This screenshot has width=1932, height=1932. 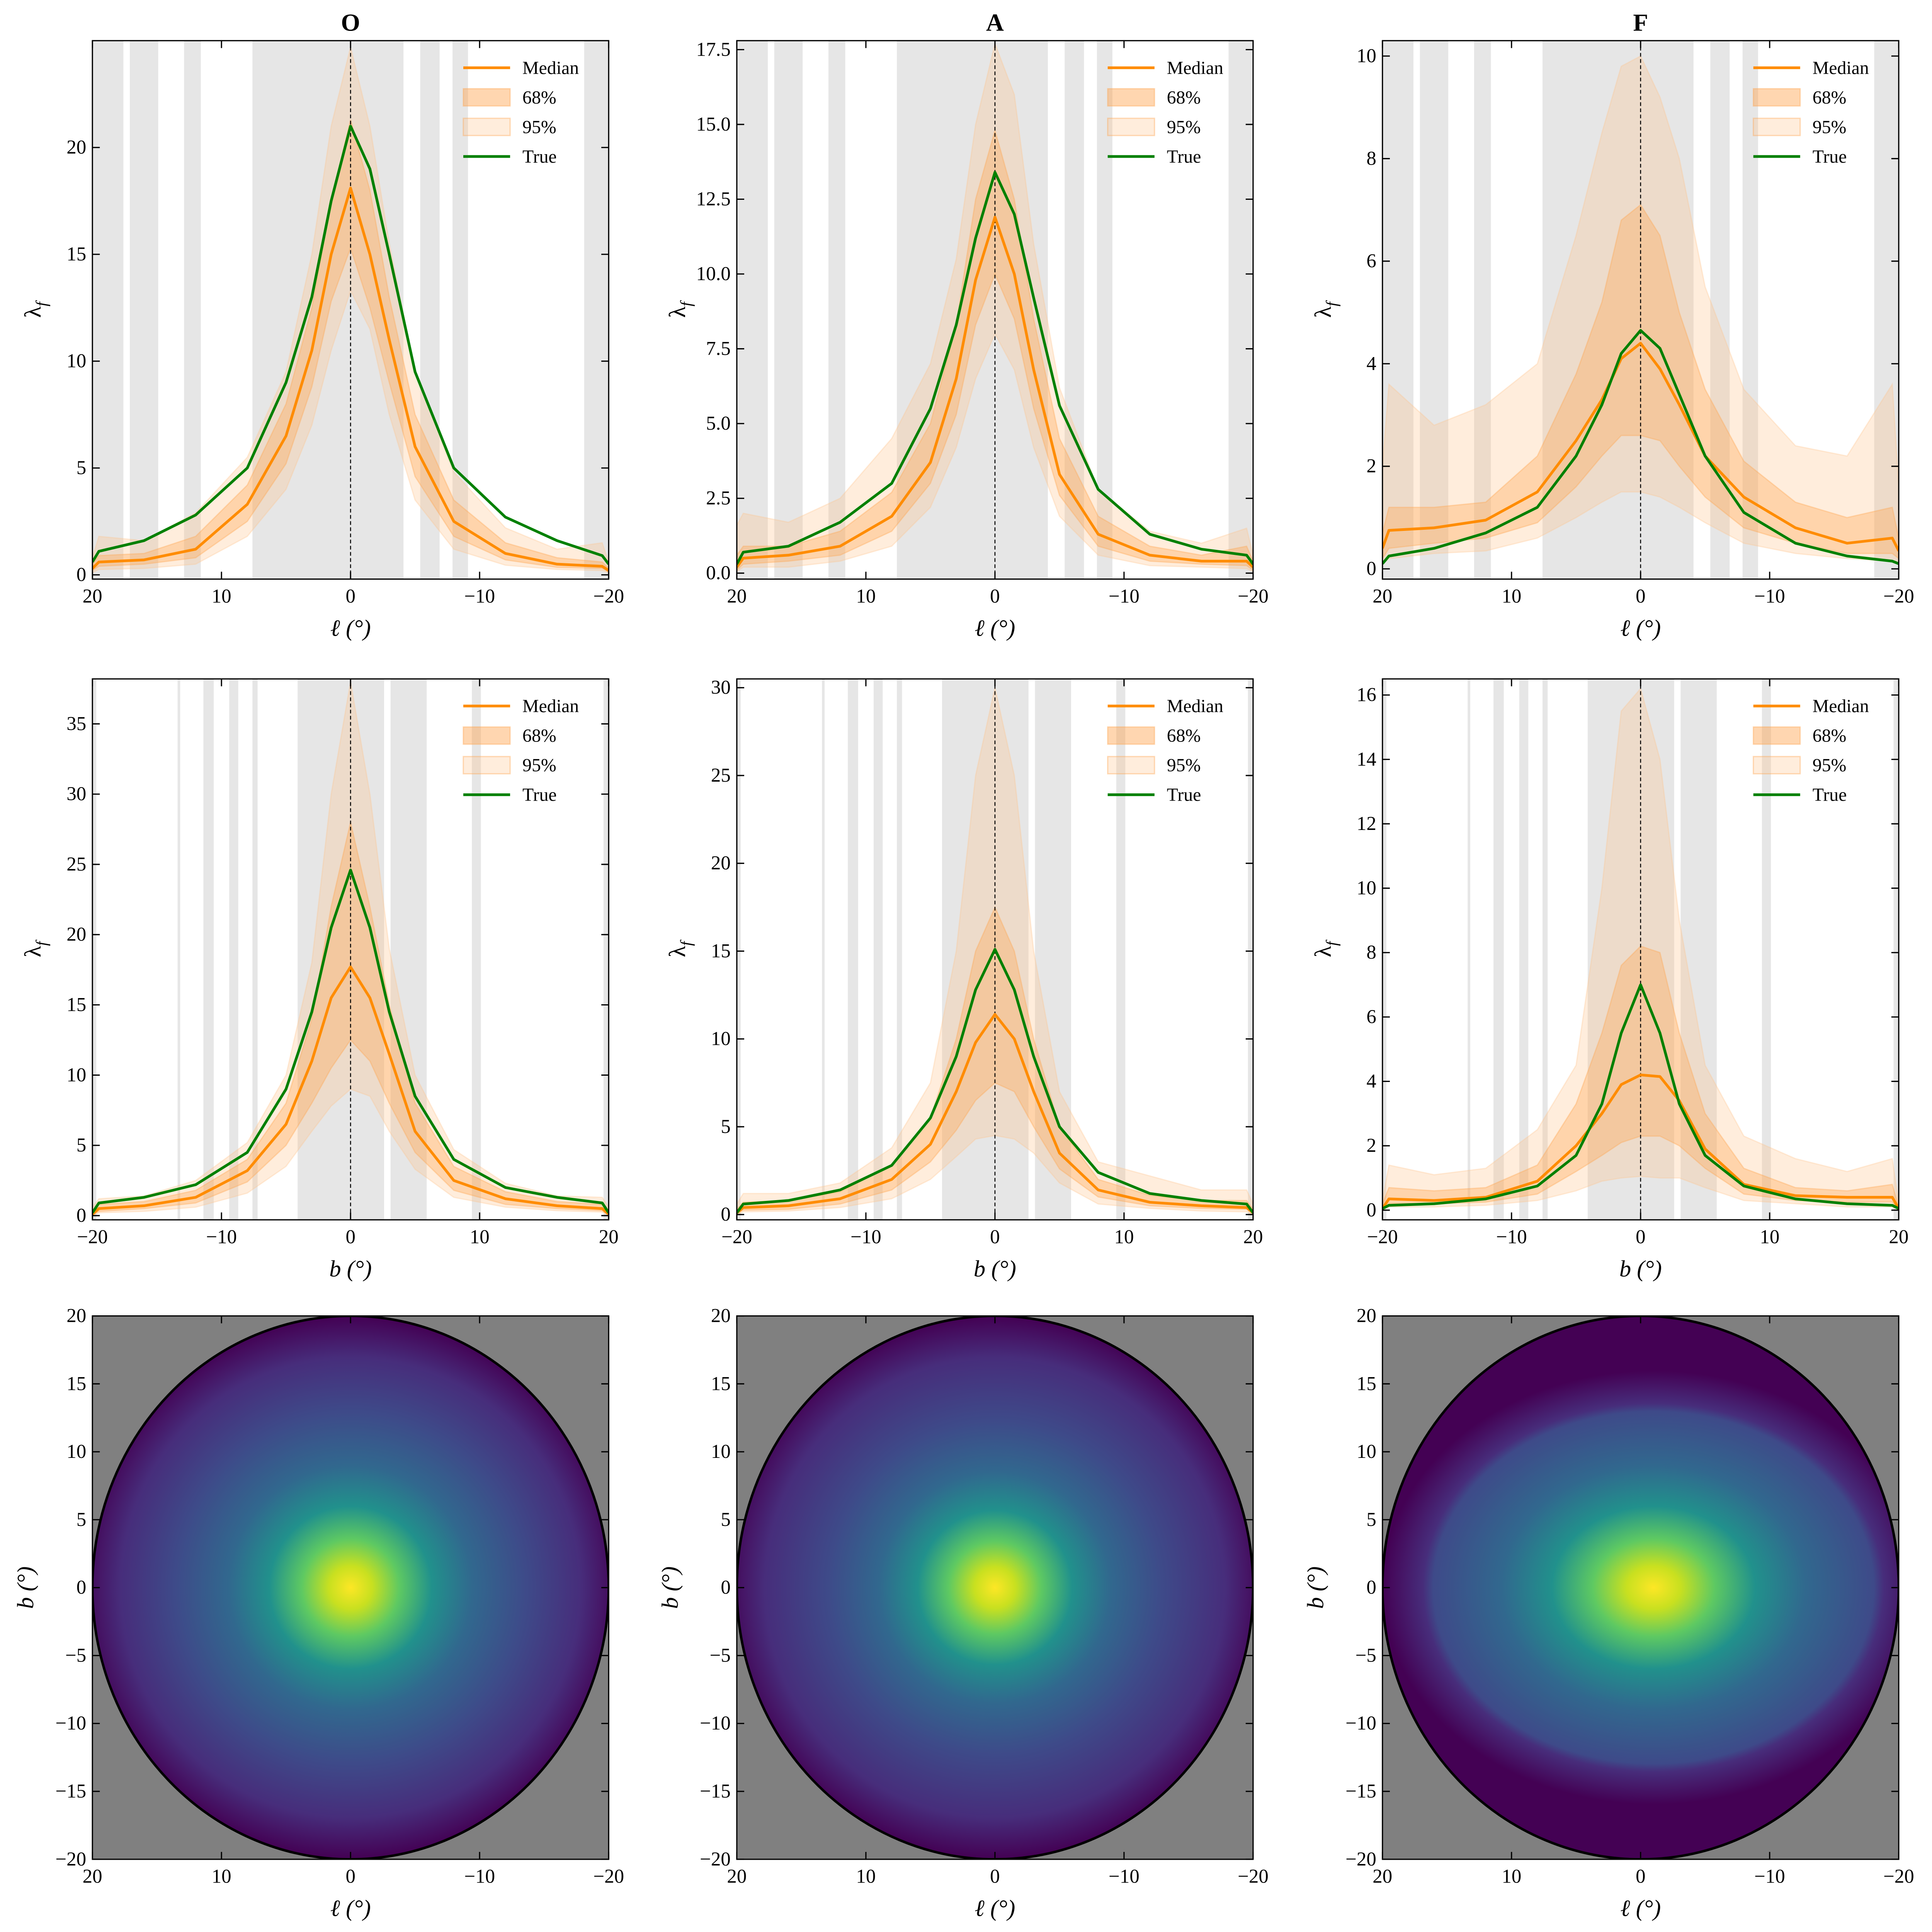 What do you see at coordinates (1323, 312) in the screenshot?
I see `y-axis-label-symbol: λ` at bounding box center [1323, 312].